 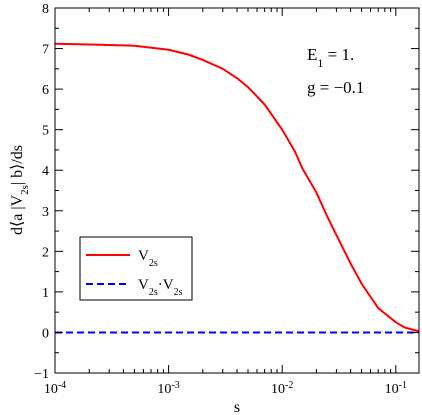 I want to click on x-tick-label: 10⁻², so click(x=282, y=389).